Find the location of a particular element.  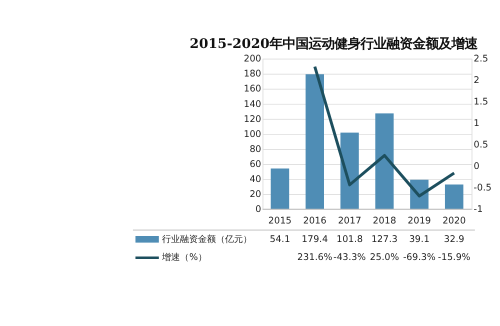

y-tick-label: 0 is located at coordinates (258, 210).